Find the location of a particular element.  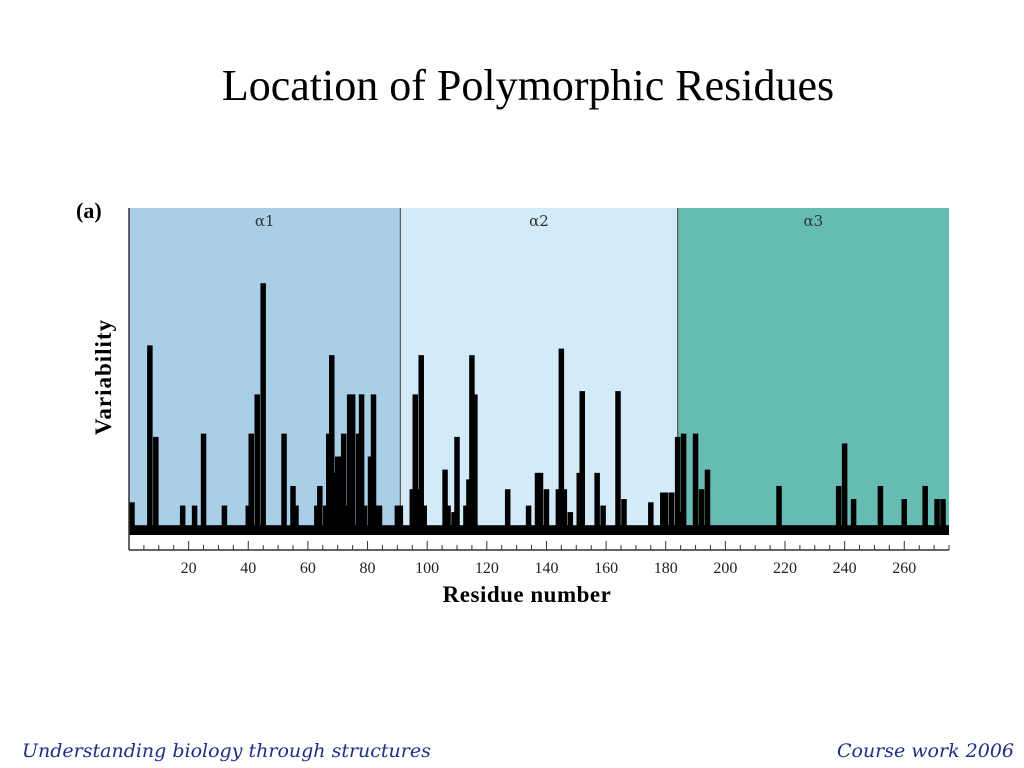

slide-title: Location of Polymorphic Residues is located at coordinates (528, 85).